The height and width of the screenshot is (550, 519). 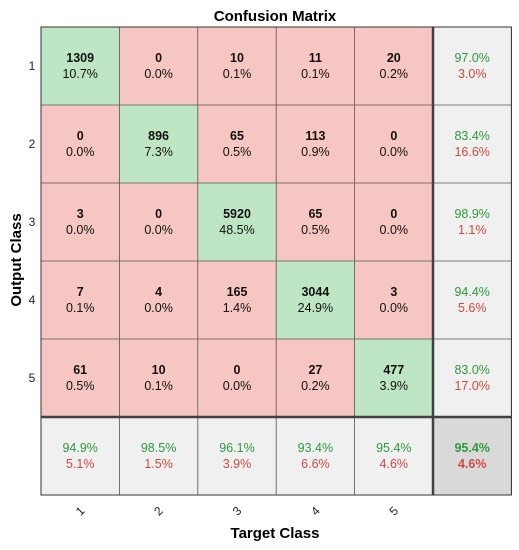 What do you see at coordinates (471, 152) in the screenshot?
I see `row-summary-wrong: 16.6%` at bounding box center [471, 152].